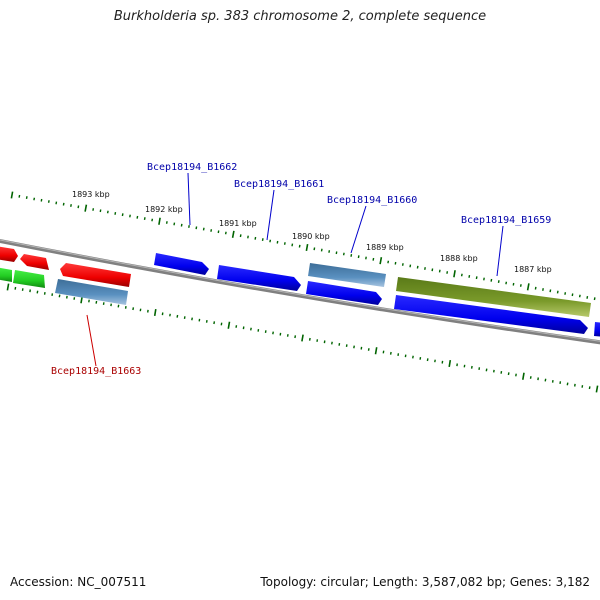 The width and height of the screenshot is (600, 600). I want to click on gene-arrow-b1663-reverse, so click(95, 275).